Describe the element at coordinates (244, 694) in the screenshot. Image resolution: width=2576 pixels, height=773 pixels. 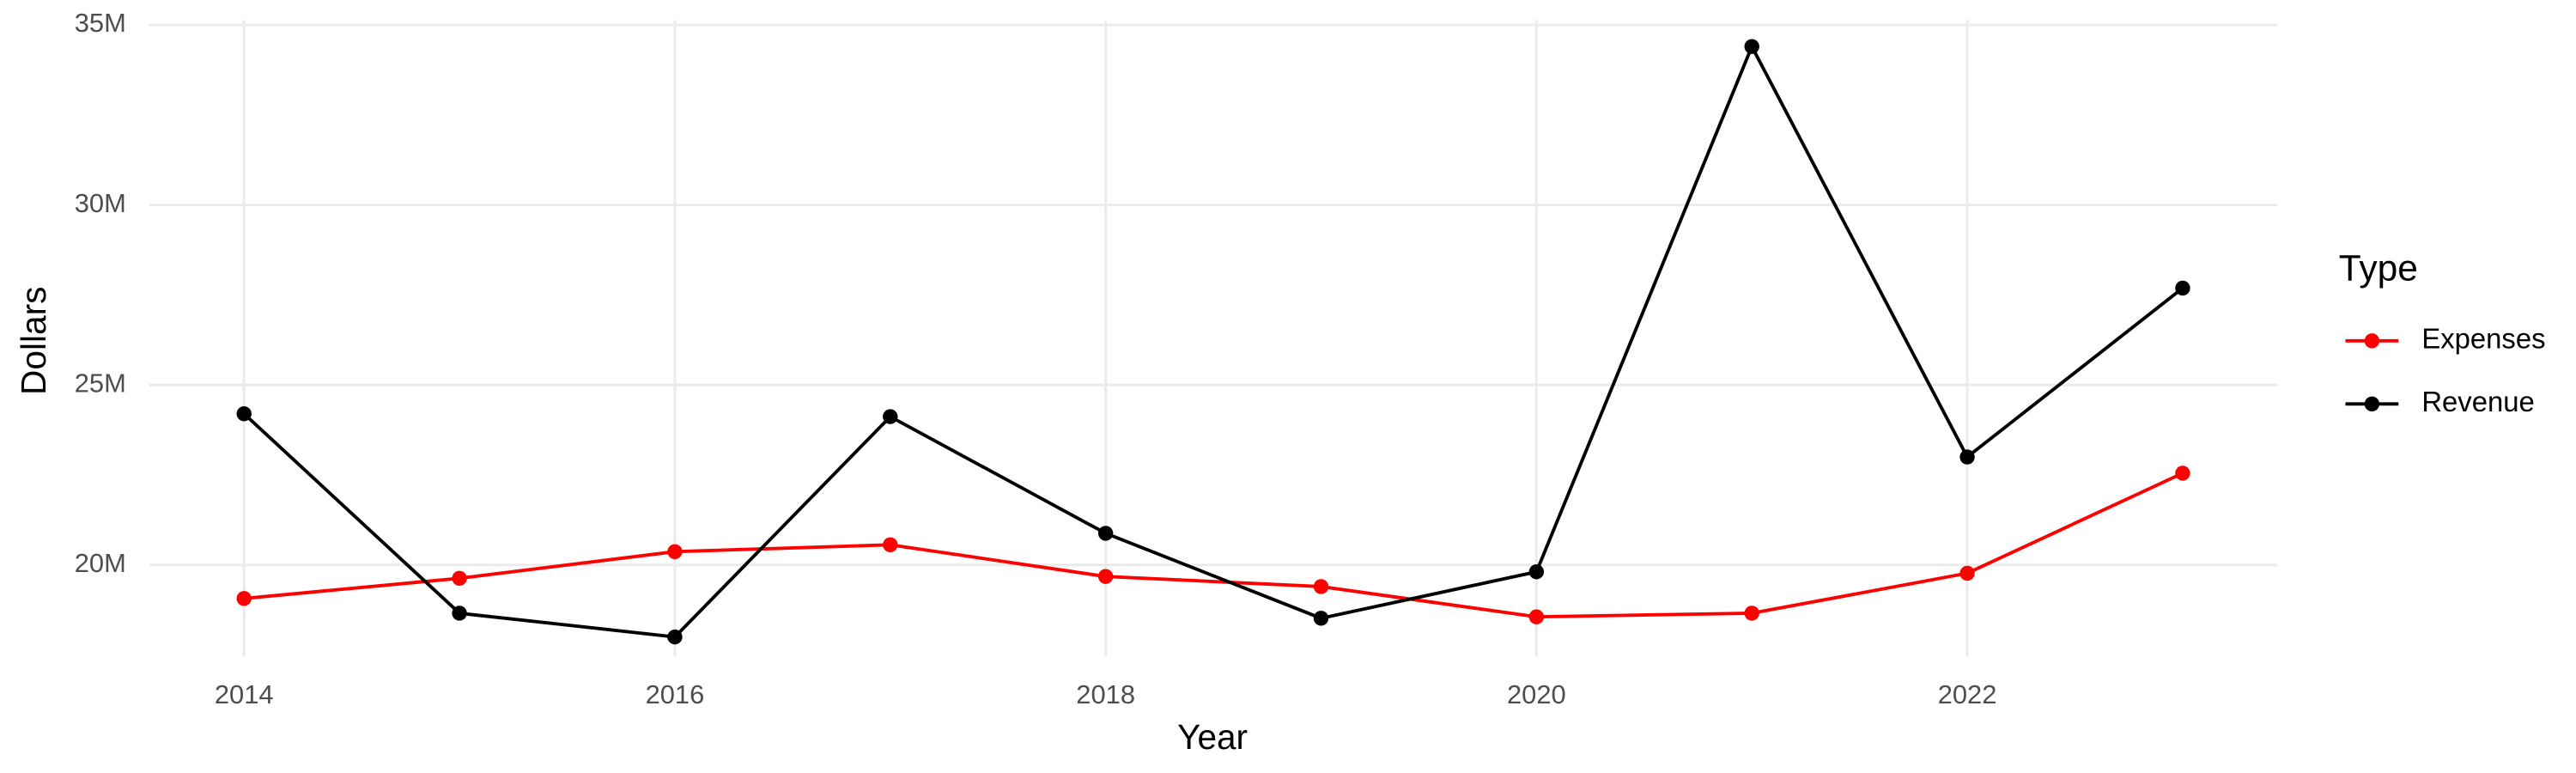
I see `x-tick-label: 2014` at that location.